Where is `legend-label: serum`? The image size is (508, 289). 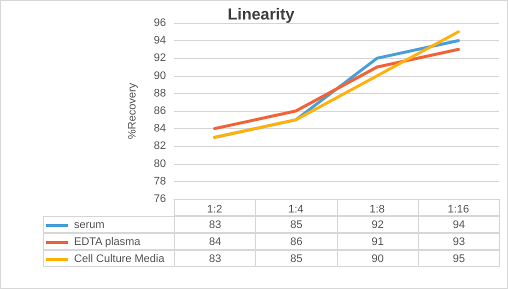
legend-label: serum is located at coordinates (109, 224).